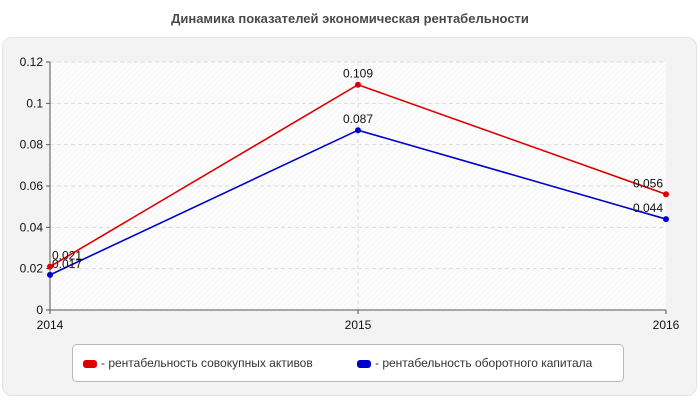 This screenshot has height=400, width=700. Describe the element at coordinates (34, 103) in the screenshot. I see `y-tick-label: 0.1` at that location.